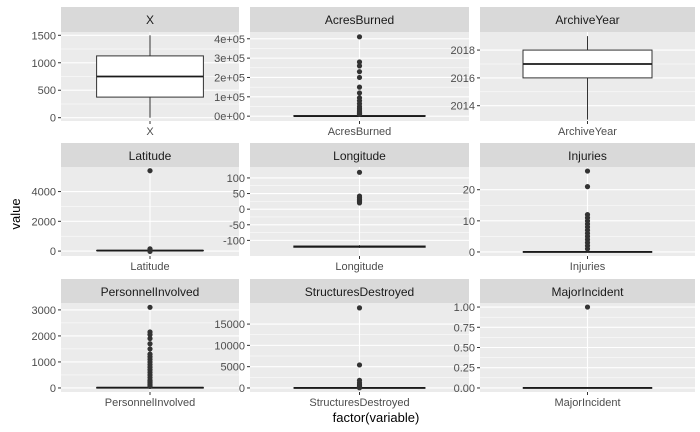  Describe the element at coordinates (588, 267) in the screenshot. I see `x-tick-label: Injuries` at that location.